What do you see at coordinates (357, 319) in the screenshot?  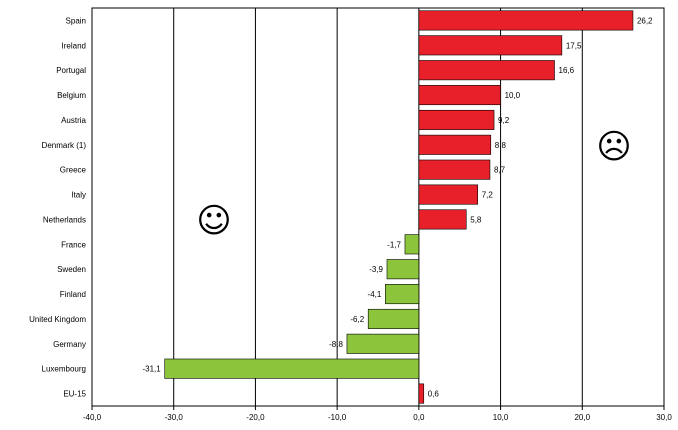 I see `value-label: -6,2` at bounding box center [357, 319].